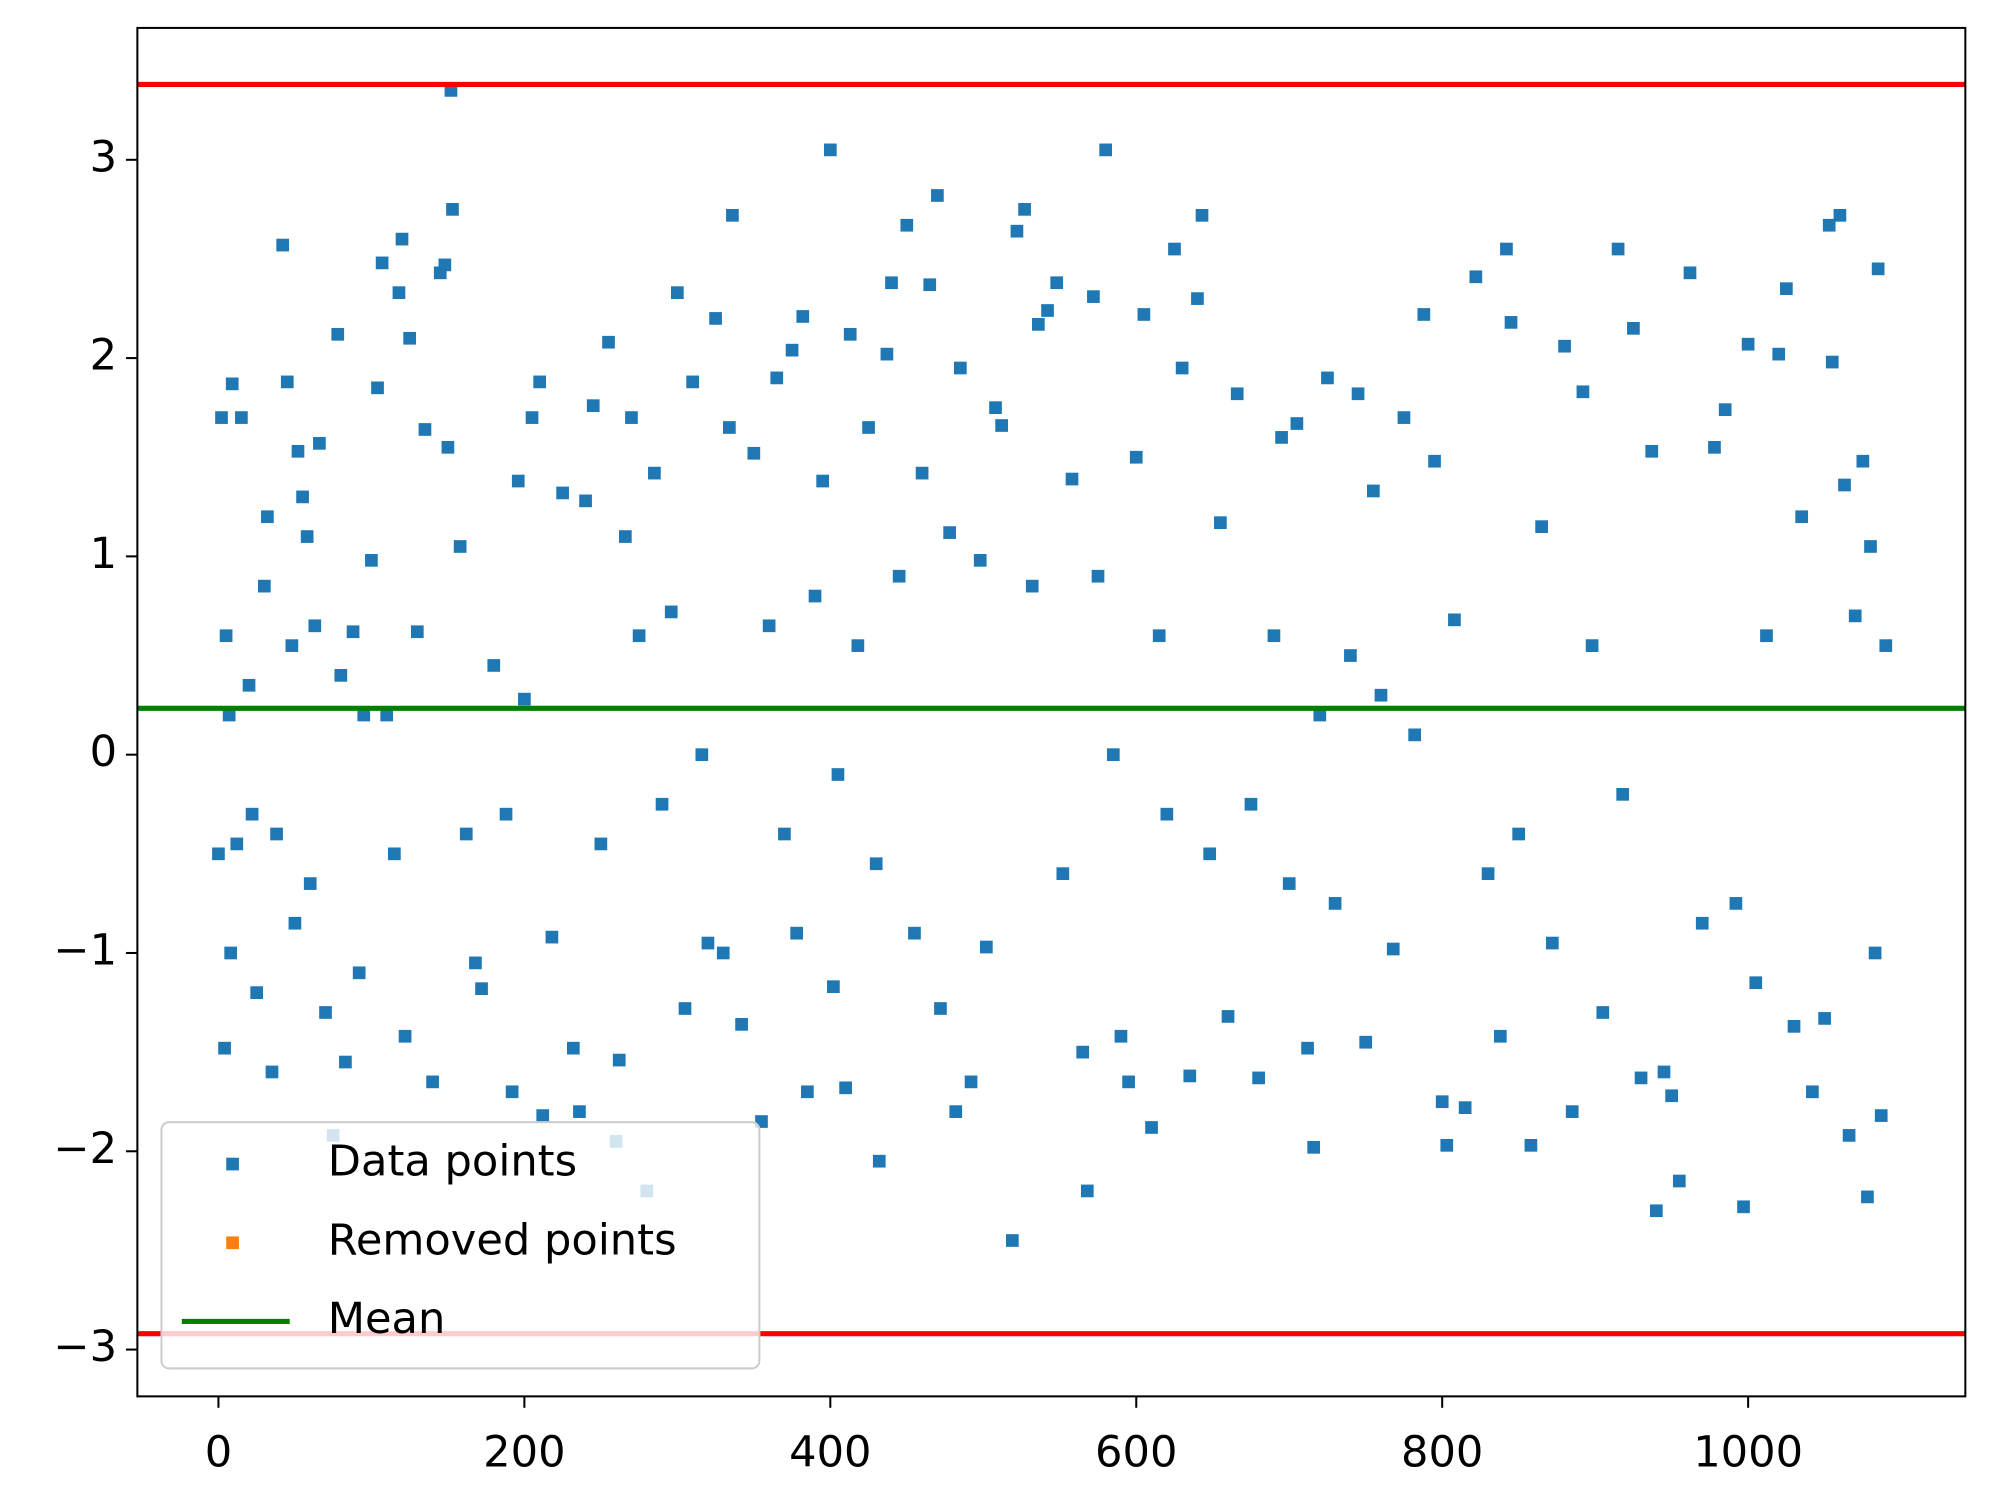 This screenshot has width=1991, height=1503. I want to click on x-tick-label: 800, so click(1442, 1452).